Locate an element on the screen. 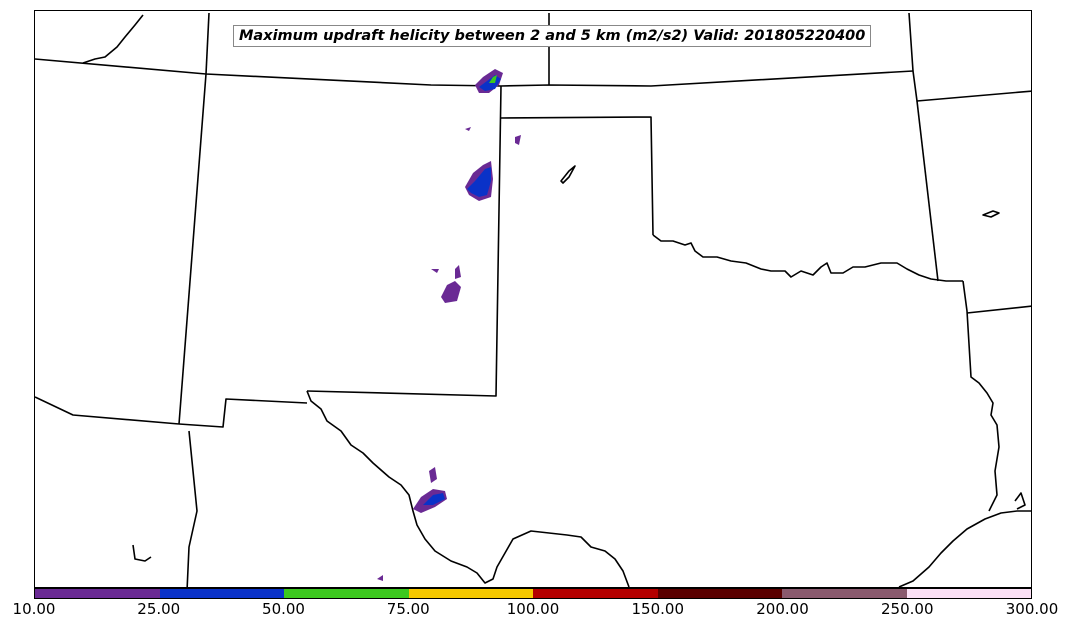  state-border-ok-panhandle is located at coordinates (577, 176).